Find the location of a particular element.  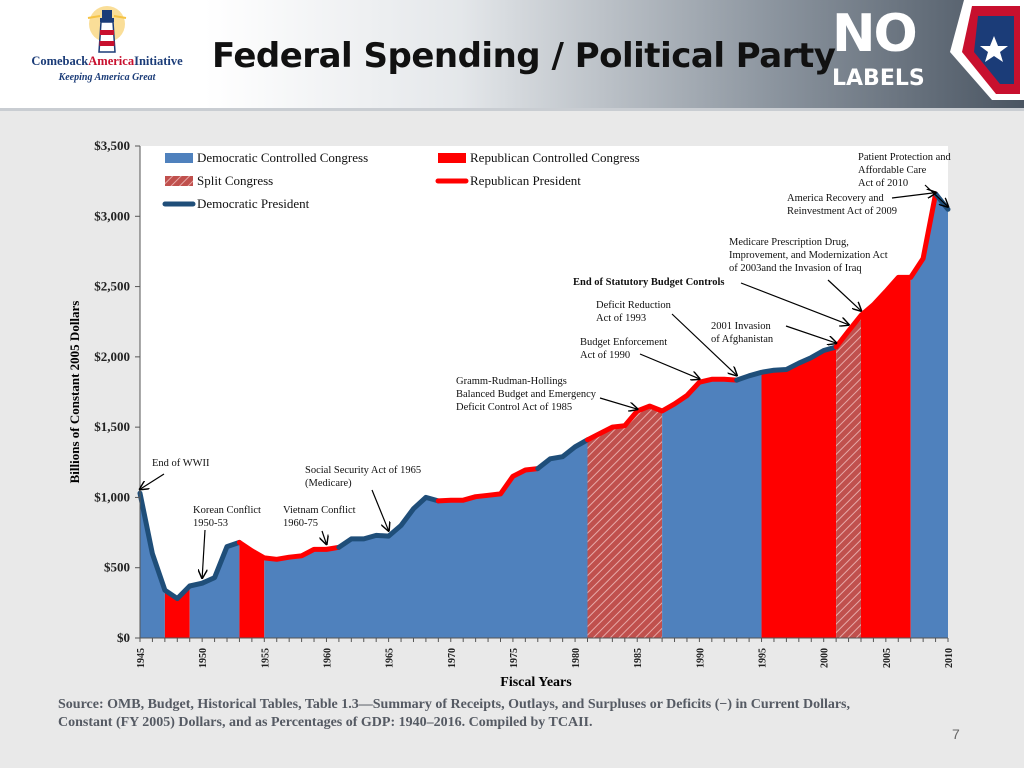

y-tick-label: $1,000 is located at coordinates (112, 496).